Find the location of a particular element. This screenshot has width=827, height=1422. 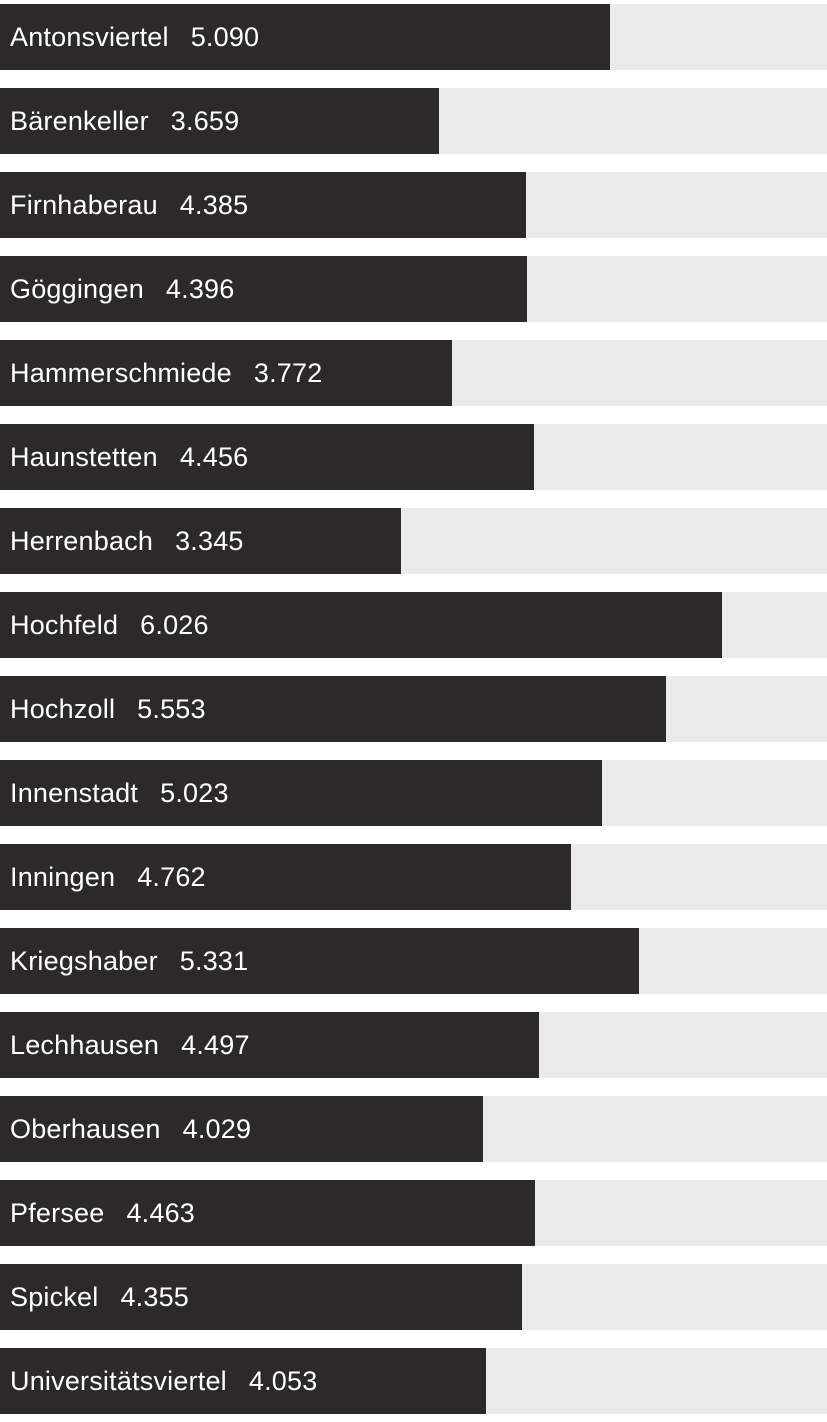

bar-value-label: 6.026 is located at coordinates (174, 624).